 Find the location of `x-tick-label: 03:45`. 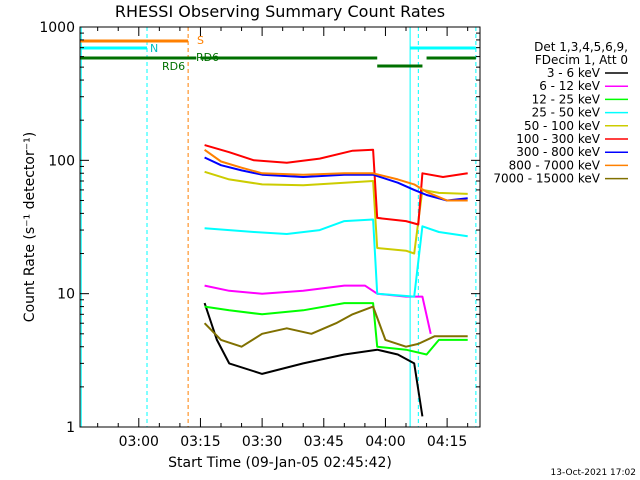

x-tick-label: 03:45 is located at coordinates (324, 442).